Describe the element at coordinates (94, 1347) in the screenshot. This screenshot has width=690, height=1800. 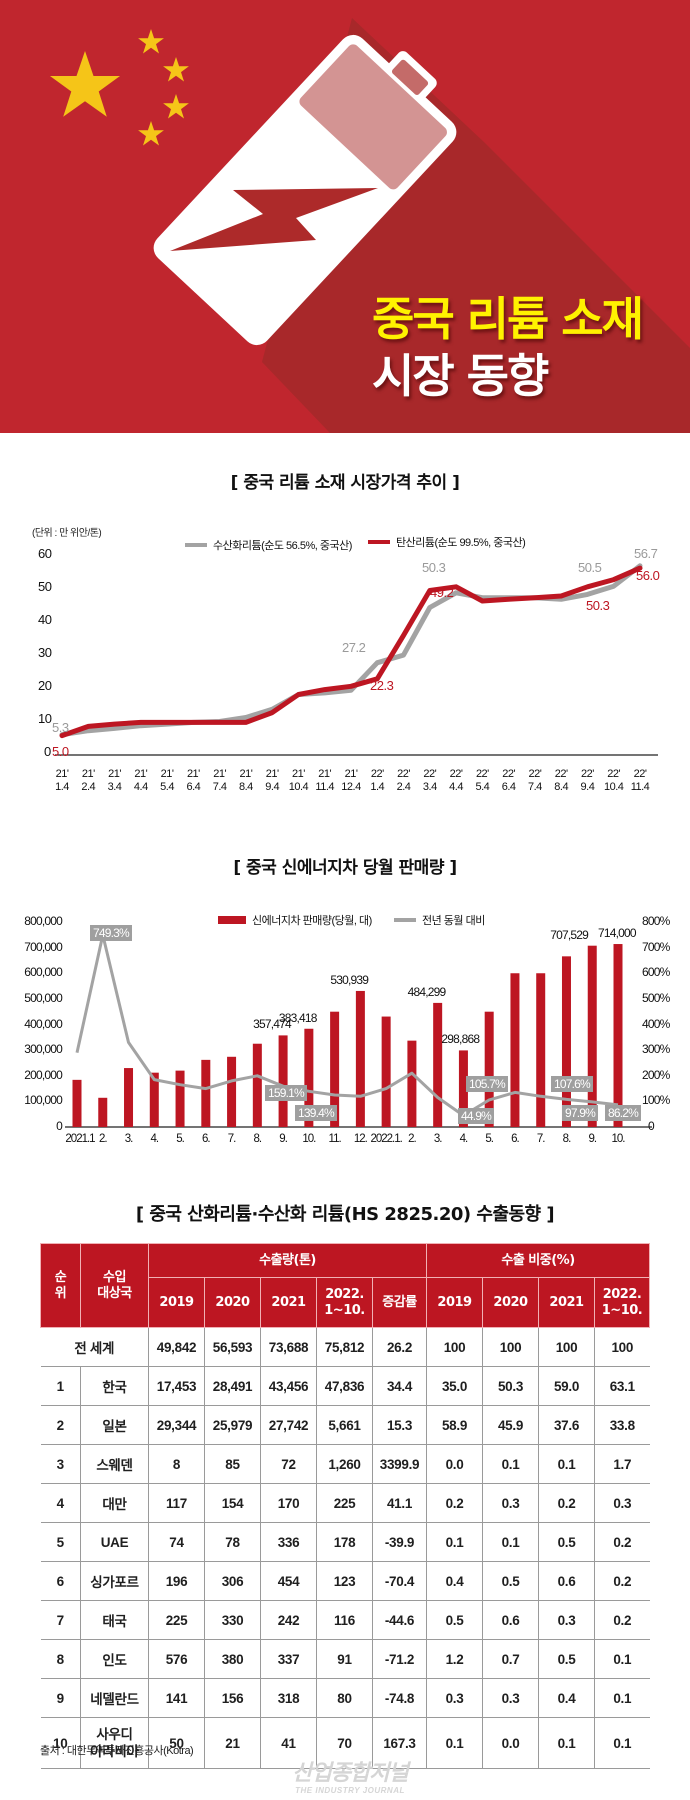
I see `total-label: 전 세계` at that location.